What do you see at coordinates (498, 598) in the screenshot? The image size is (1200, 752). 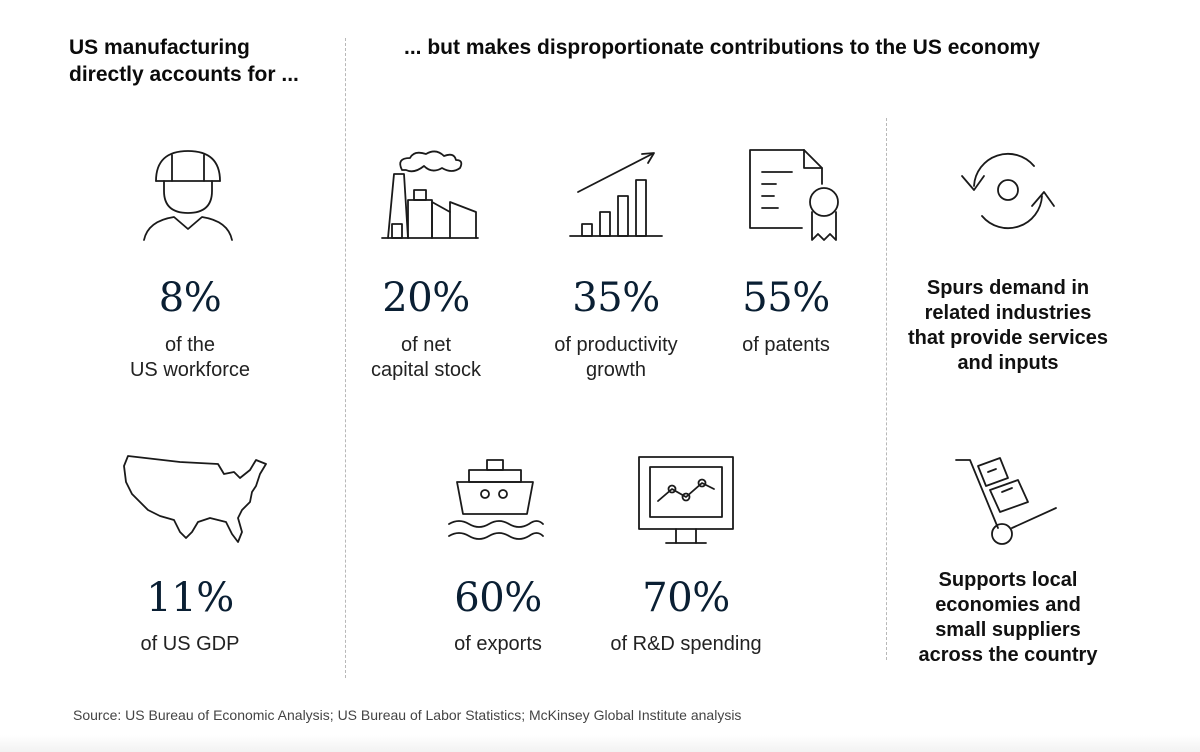 I see `stat-exports-value: 60%` at bounding box center [498, 598].